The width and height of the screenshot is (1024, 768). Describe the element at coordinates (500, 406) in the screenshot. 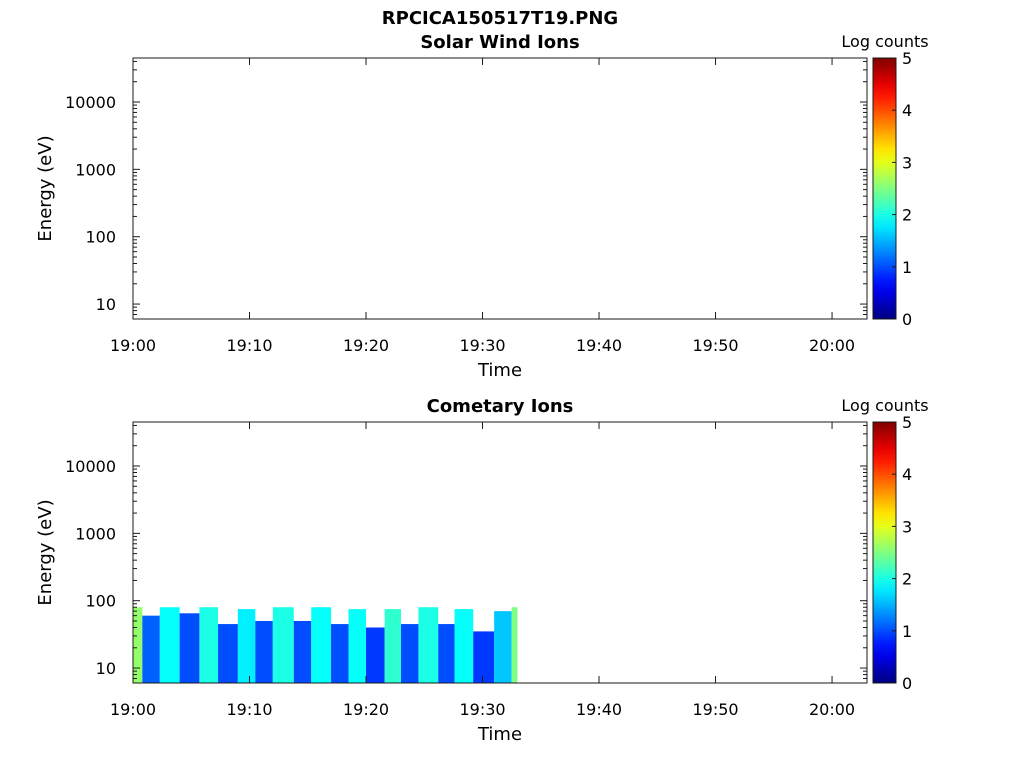

I see `panel-title: Cometary Ions` at that location.